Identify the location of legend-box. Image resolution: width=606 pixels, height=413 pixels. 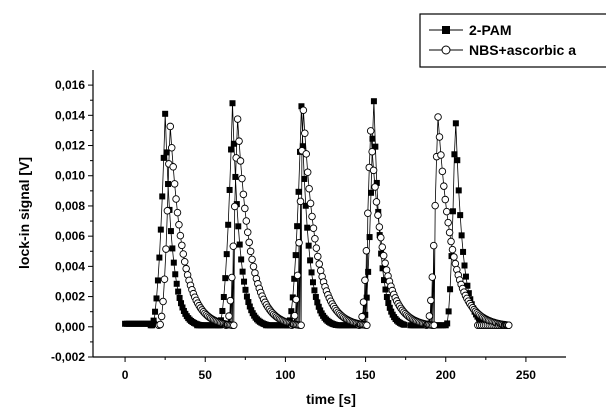
(512, 40).